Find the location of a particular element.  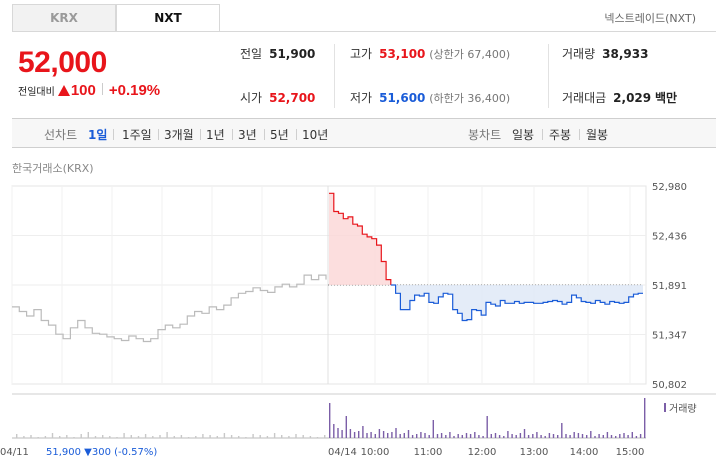

stat-low: 저가 51,600 (하한가 36,400) is located at coordinates (430, 97).